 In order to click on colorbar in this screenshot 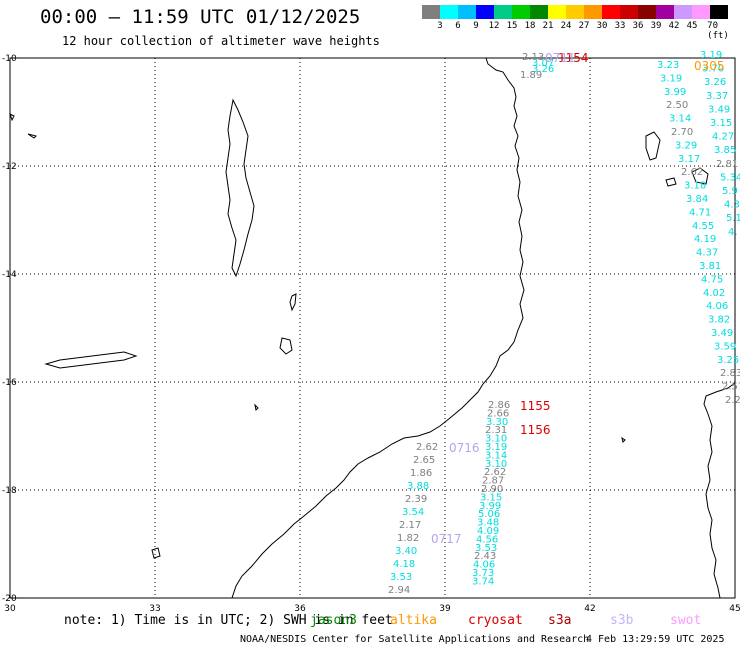, I will do `click(575, 12)`.